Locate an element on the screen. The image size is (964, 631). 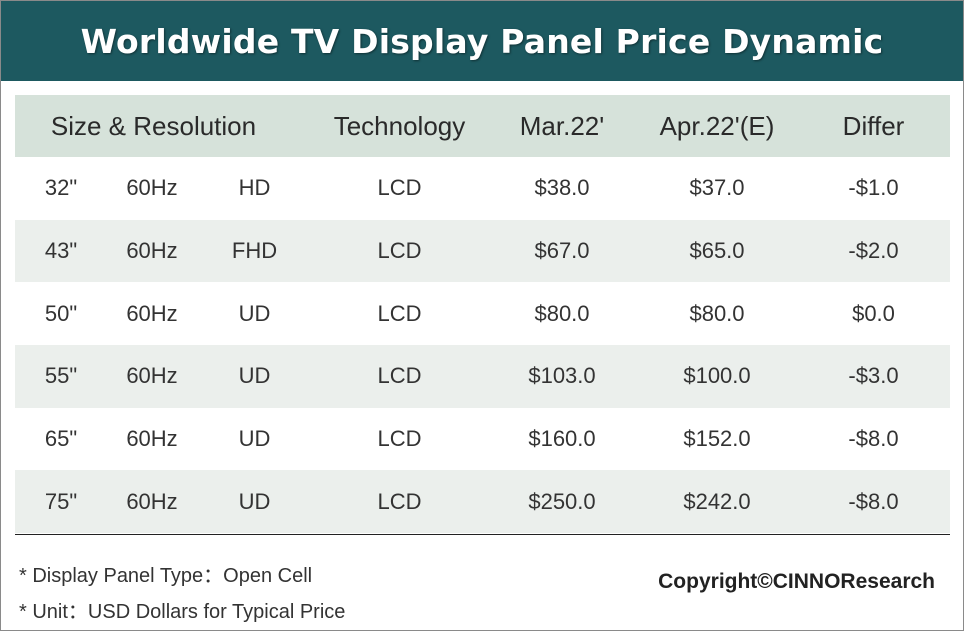
cell-size: 43" is located at coordinates (61, 251).